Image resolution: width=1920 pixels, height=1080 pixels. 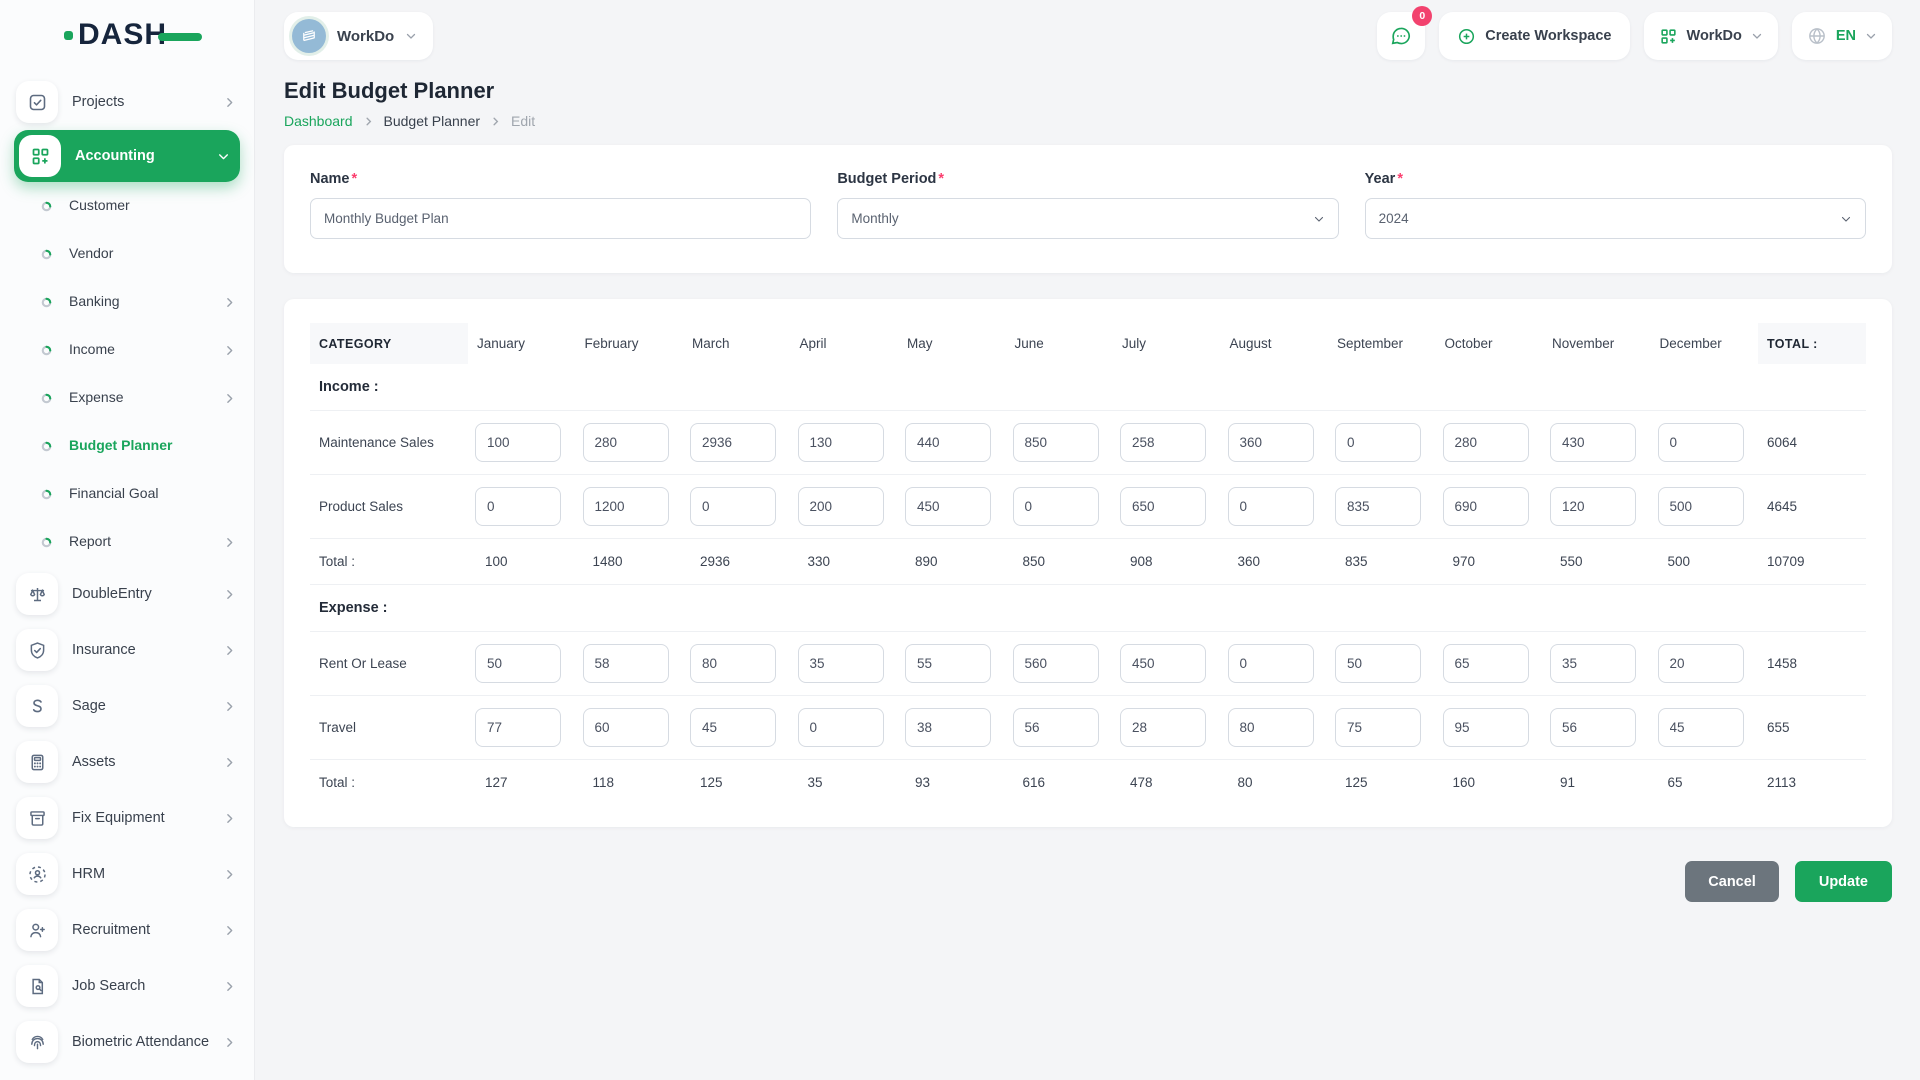 I want to click on name-field-group: Name *, so click(x=561, y=205).